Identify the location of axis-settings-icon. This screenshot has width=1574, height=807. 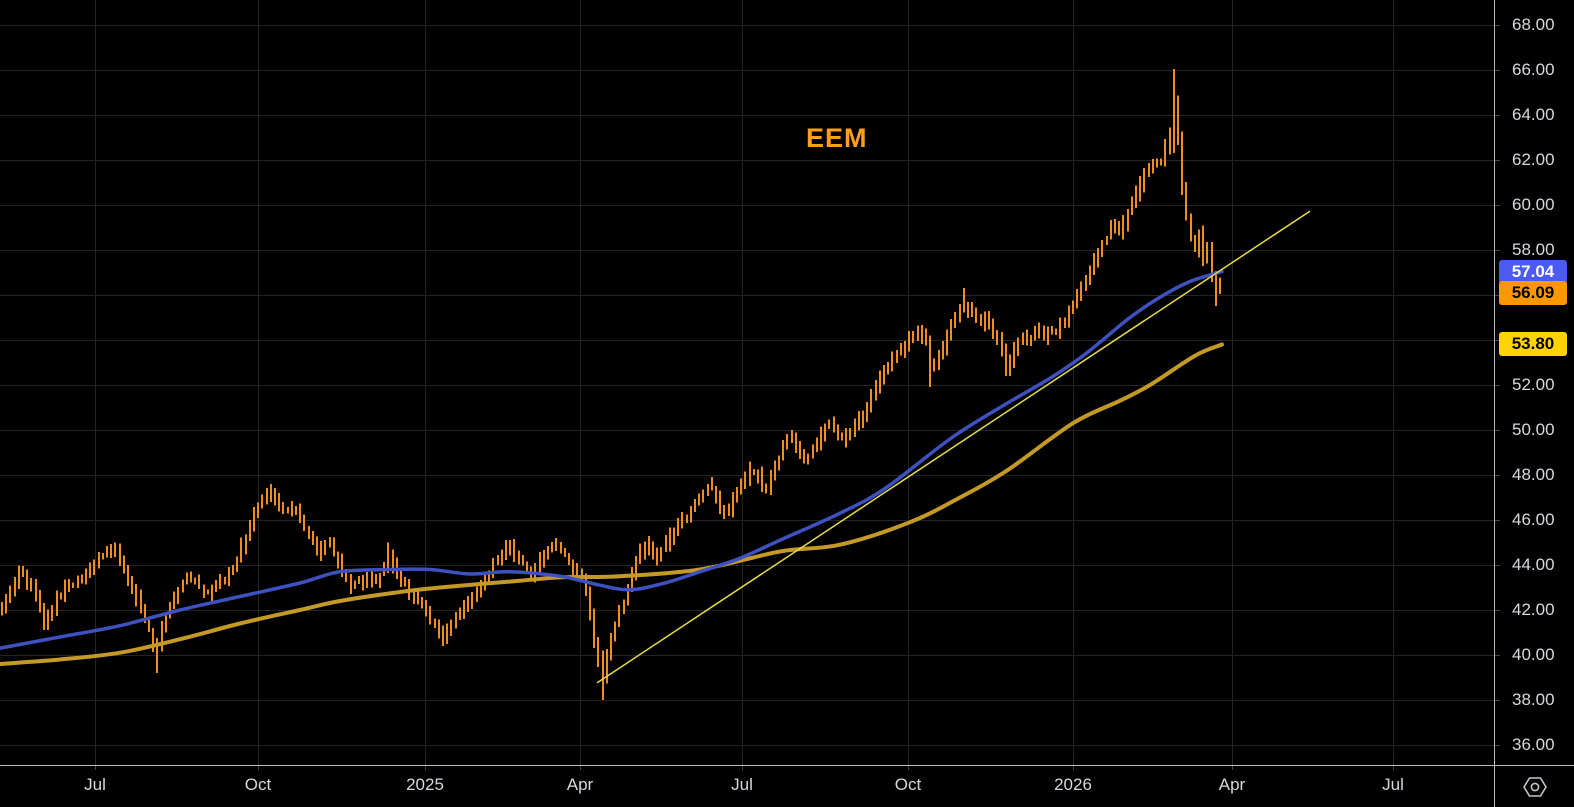
(1535, 787).